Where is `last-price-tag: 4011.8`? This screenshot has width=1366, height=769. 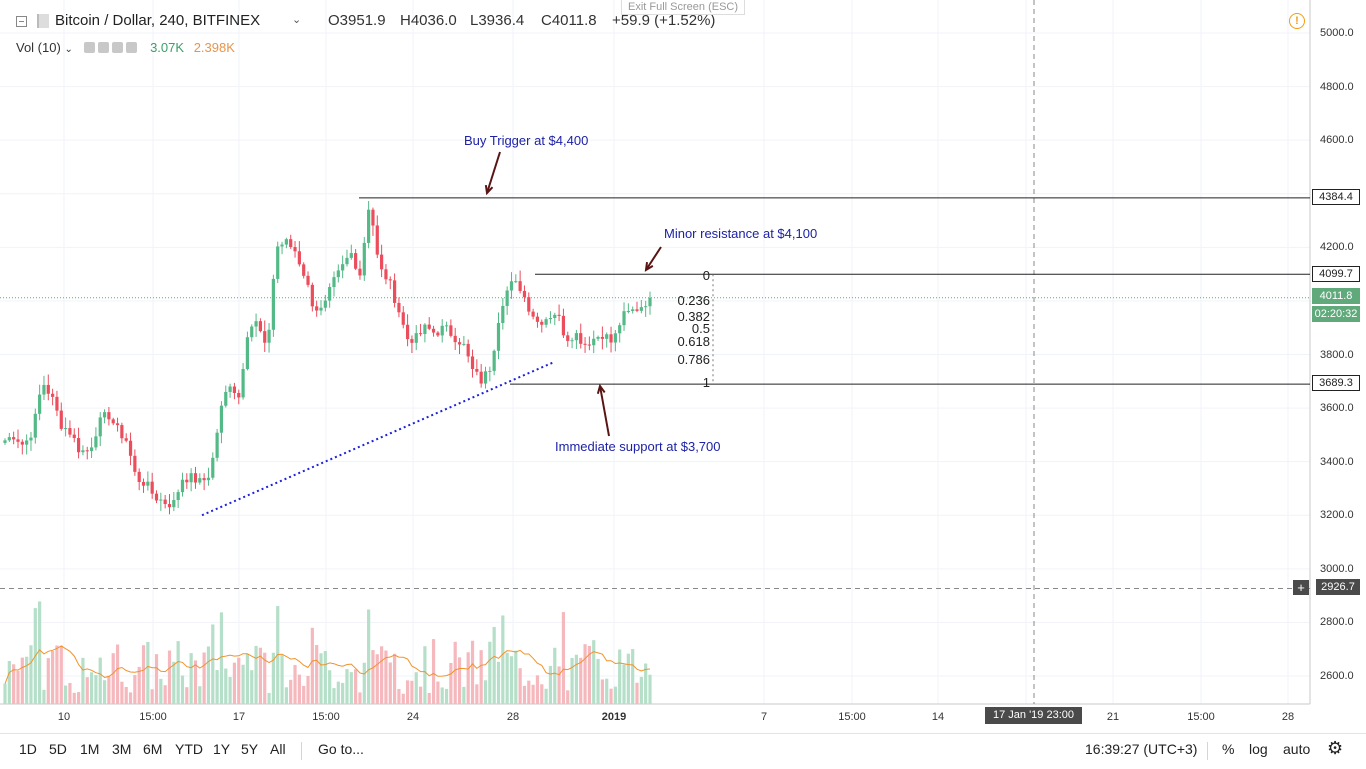 last-price-tag: 4011.8 is located at coordinates (1336, 296).